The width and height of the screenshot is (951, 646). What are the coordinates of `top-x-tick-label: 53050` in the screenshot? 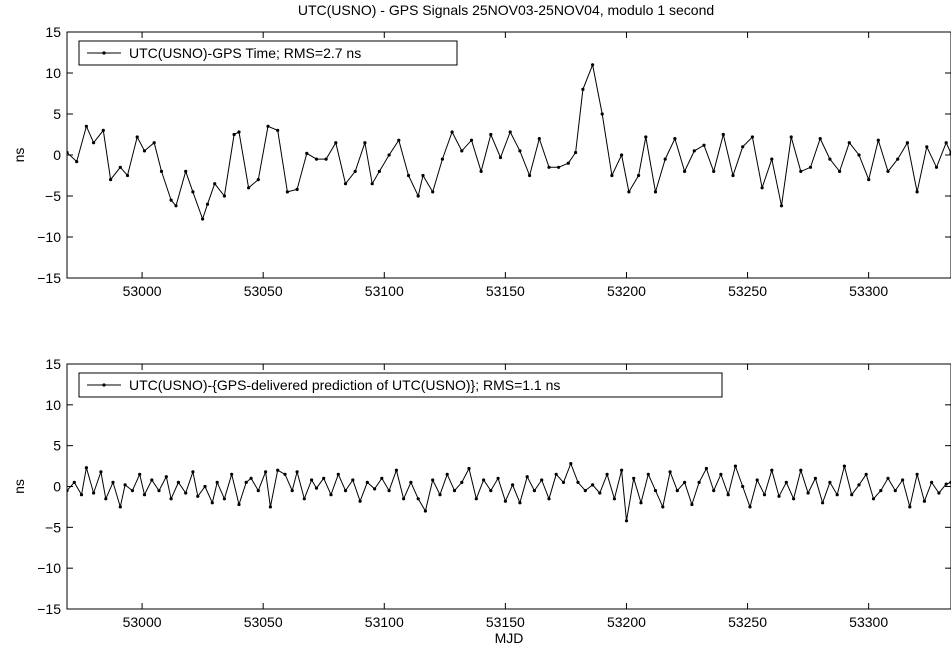 It's located at (263, 291).